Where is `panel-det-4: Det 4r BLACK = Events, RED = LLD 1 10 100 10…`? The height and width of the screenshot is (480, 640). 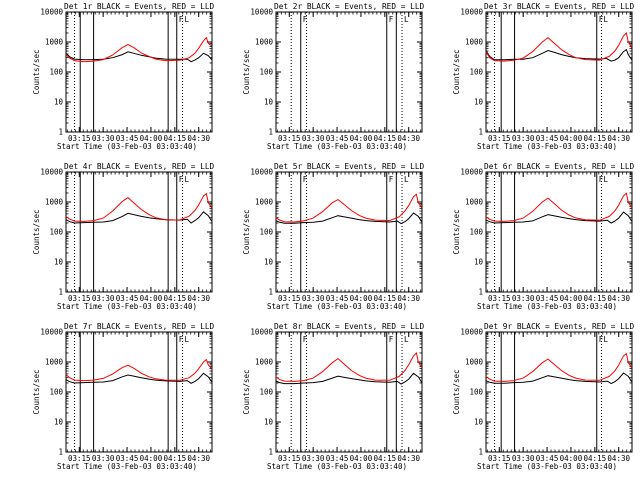 panel-det-4: Det 4r BLACK = Events, RED = LLD 1 10 100 10… is located at coordinates (123, 236).